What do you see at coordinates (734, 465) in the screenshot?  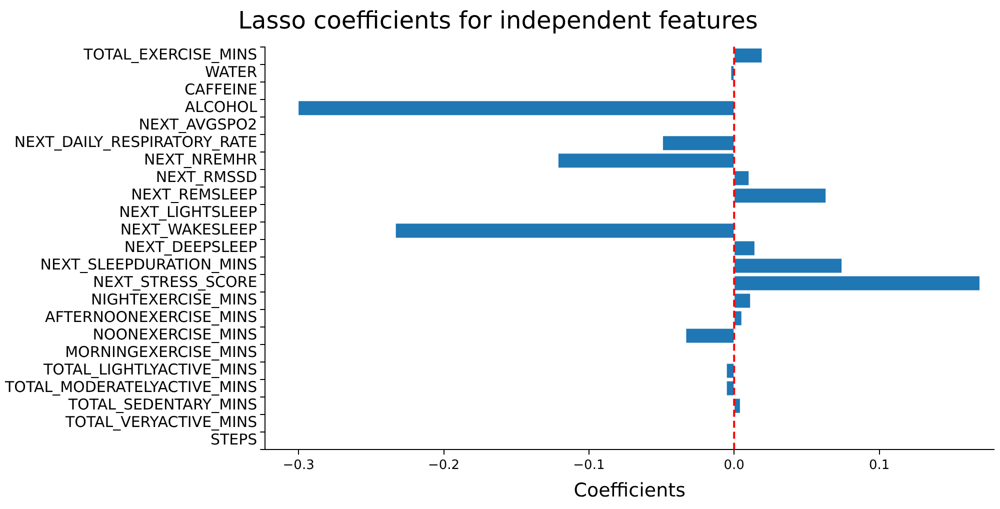 I see `x-tick-label: 0.0` at bounding box center [734, 465].